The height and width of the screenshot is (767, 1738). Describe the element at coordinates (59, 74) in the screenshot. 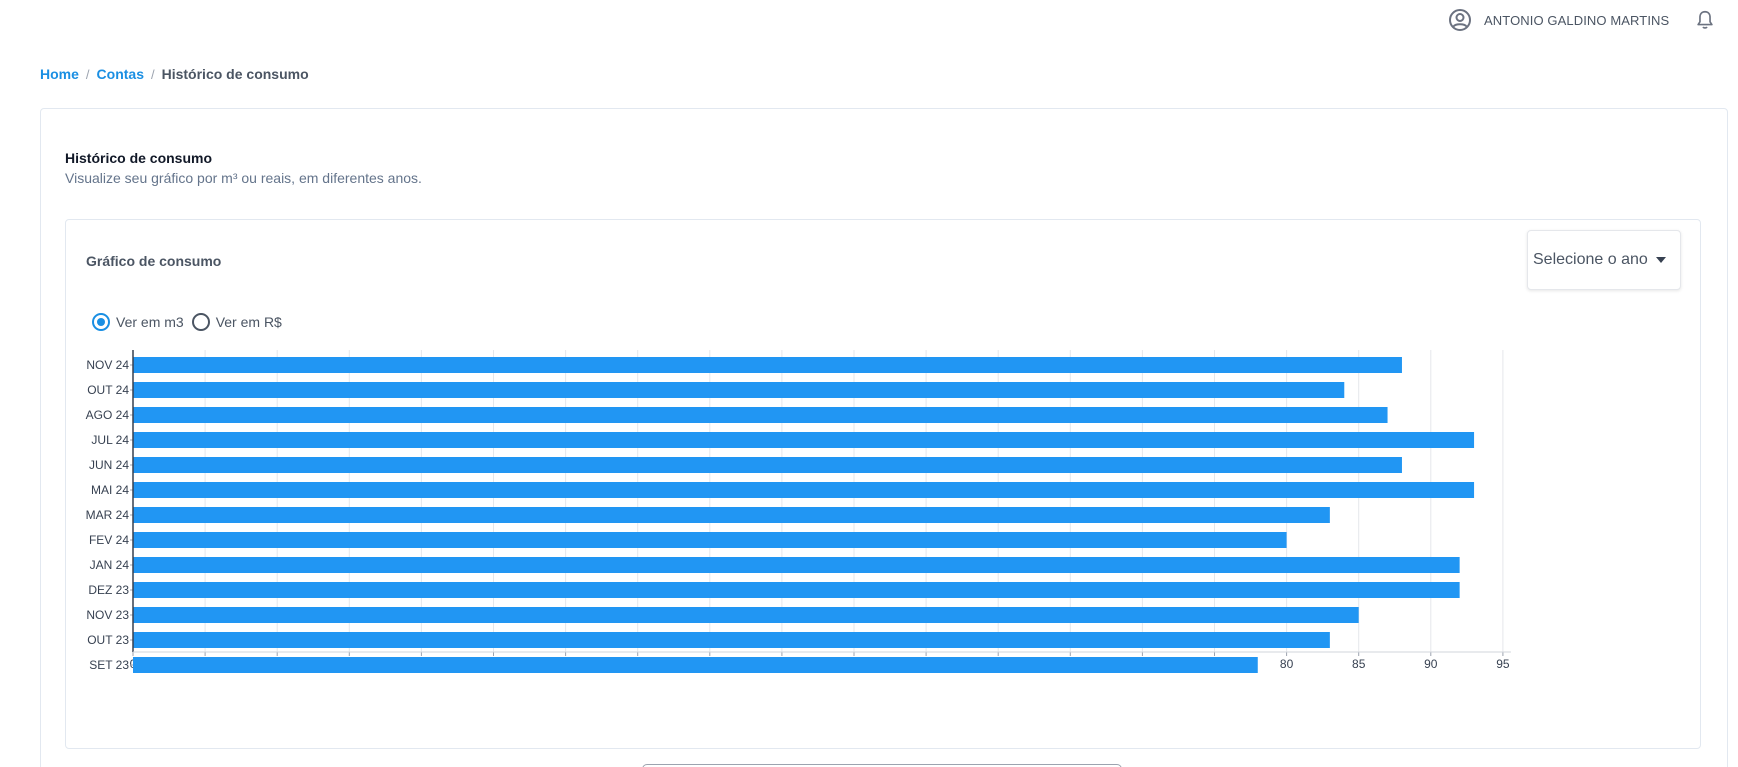

I see `breadcrumb-home-link: Home` at that location.